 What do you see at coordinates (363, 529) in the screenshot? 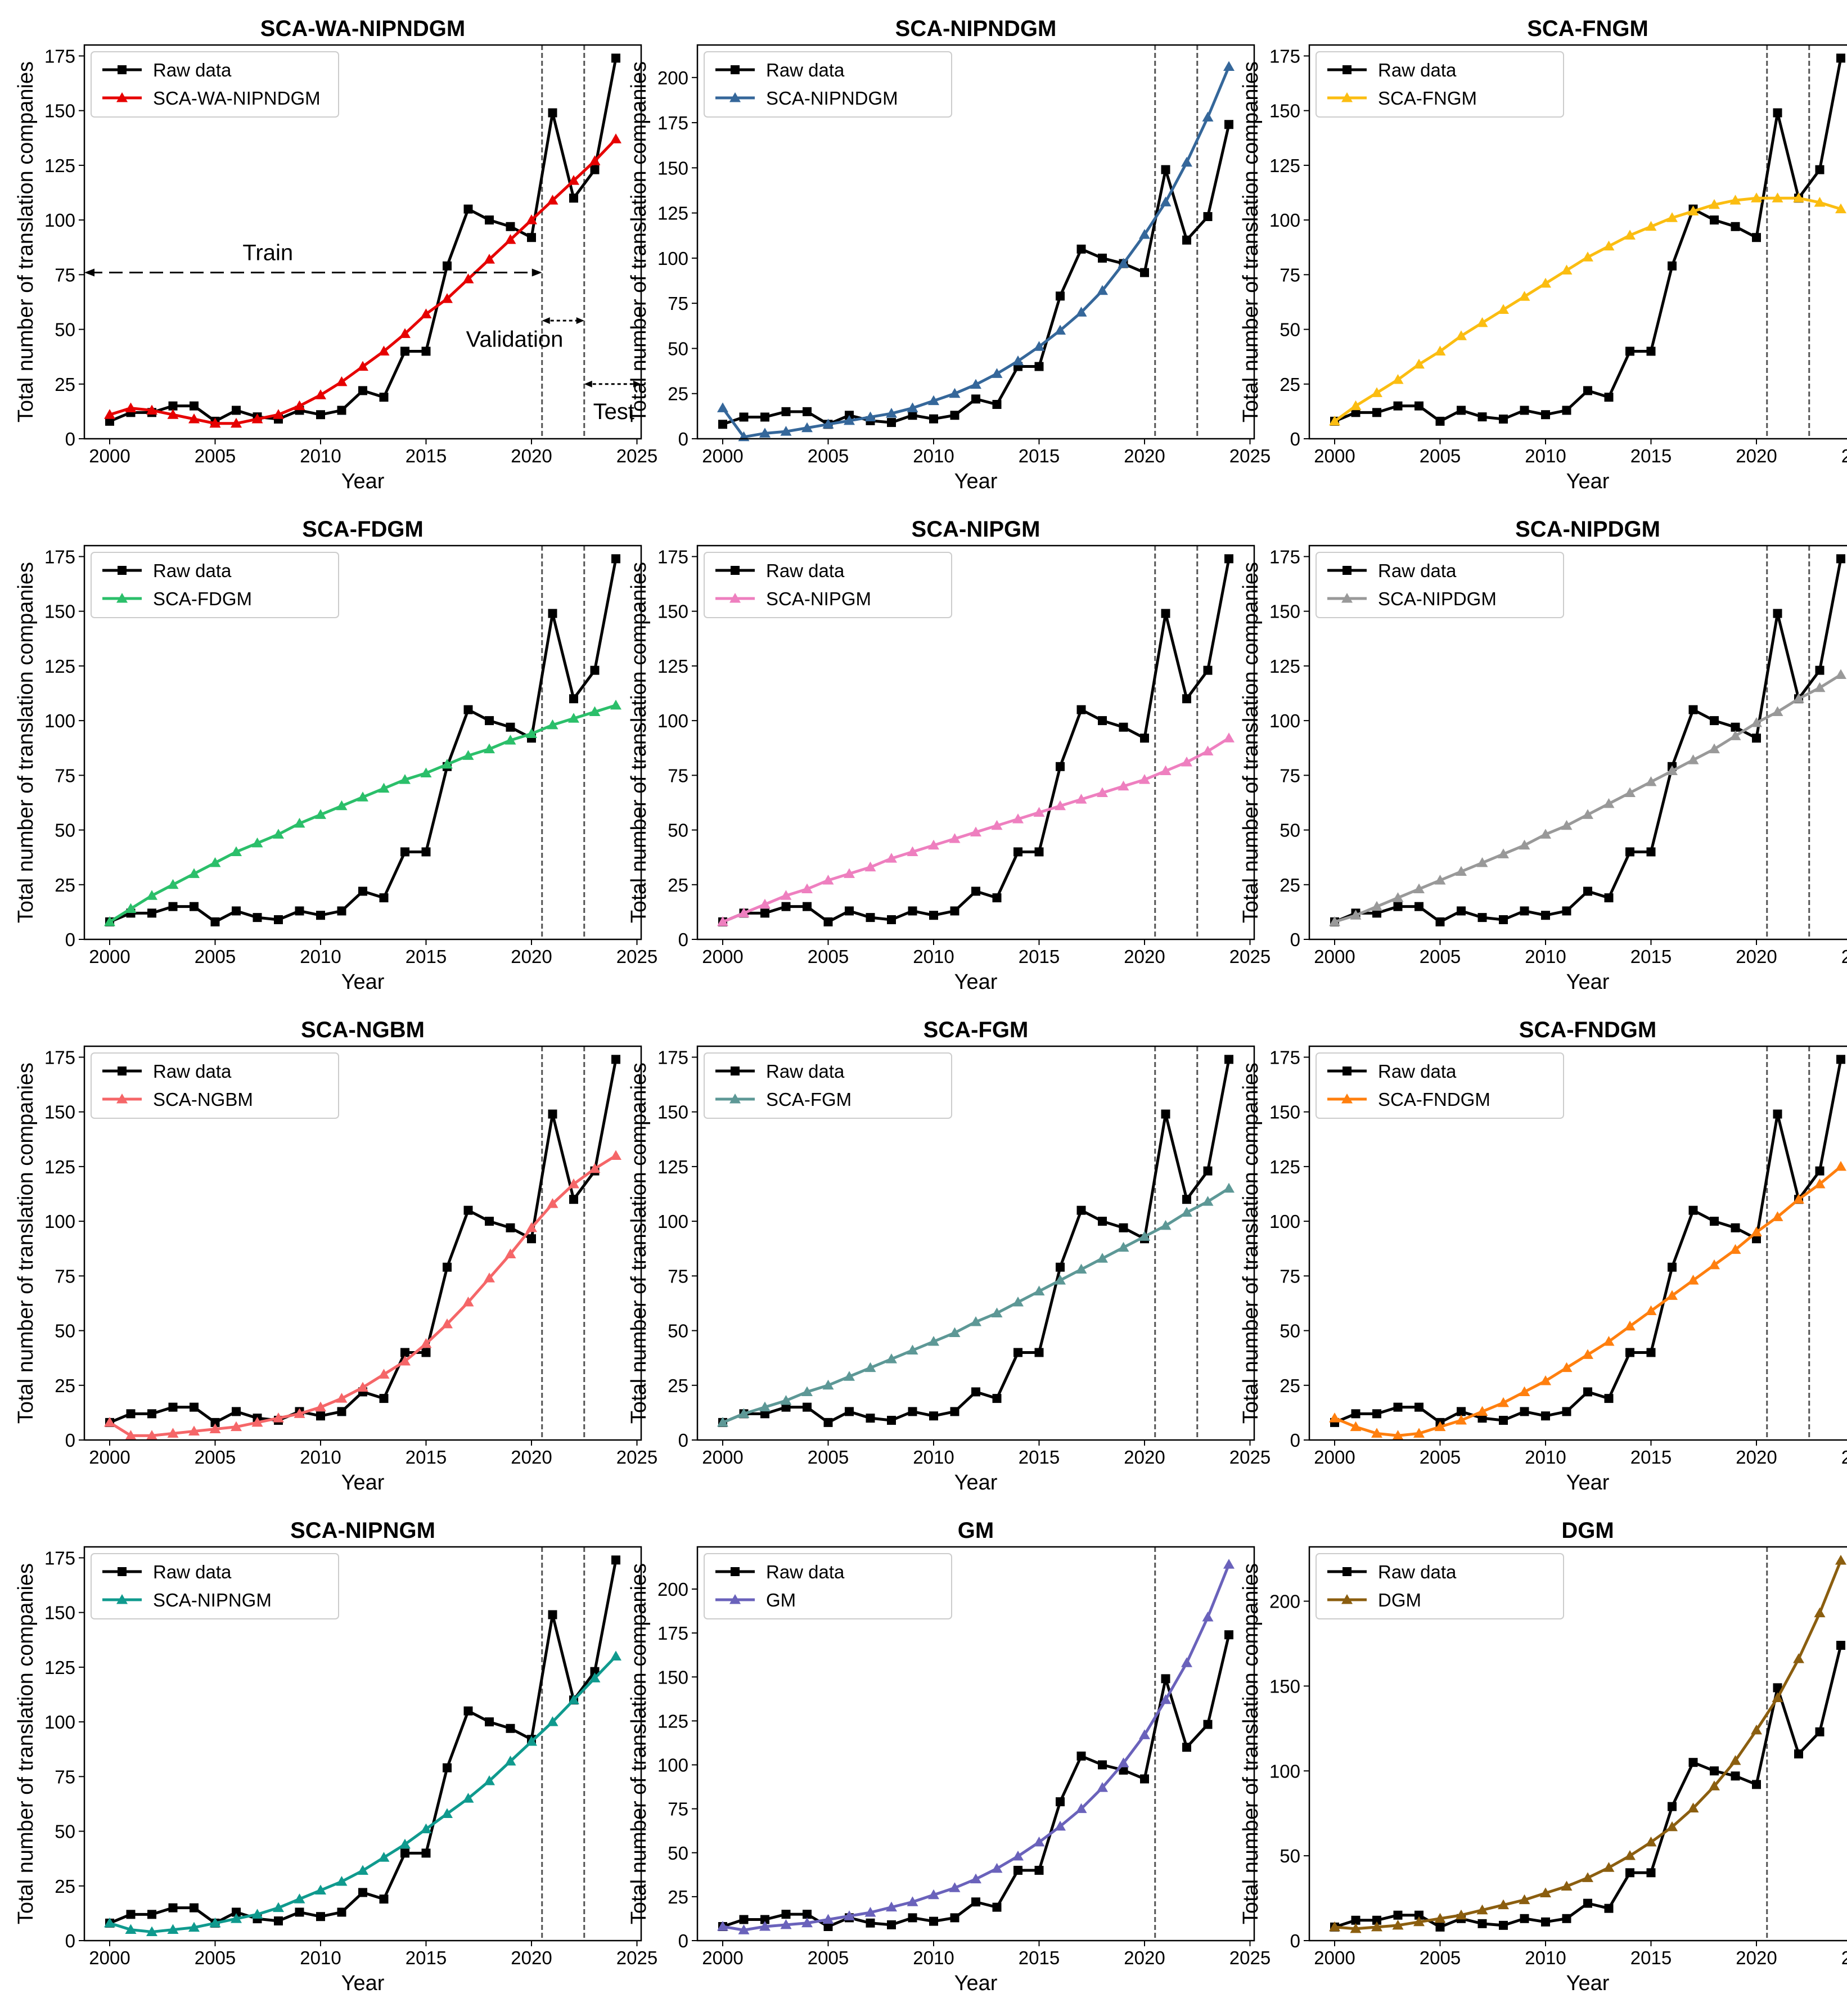
I see `chart-title: SCA-FDGM` at bounding box center [363, 529].